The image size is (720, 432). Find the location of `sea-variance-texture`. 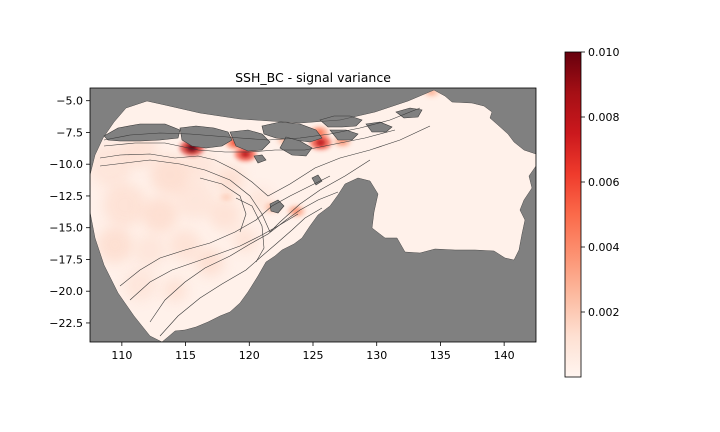

sea-variance-texture is located at coordinates (181, 217).